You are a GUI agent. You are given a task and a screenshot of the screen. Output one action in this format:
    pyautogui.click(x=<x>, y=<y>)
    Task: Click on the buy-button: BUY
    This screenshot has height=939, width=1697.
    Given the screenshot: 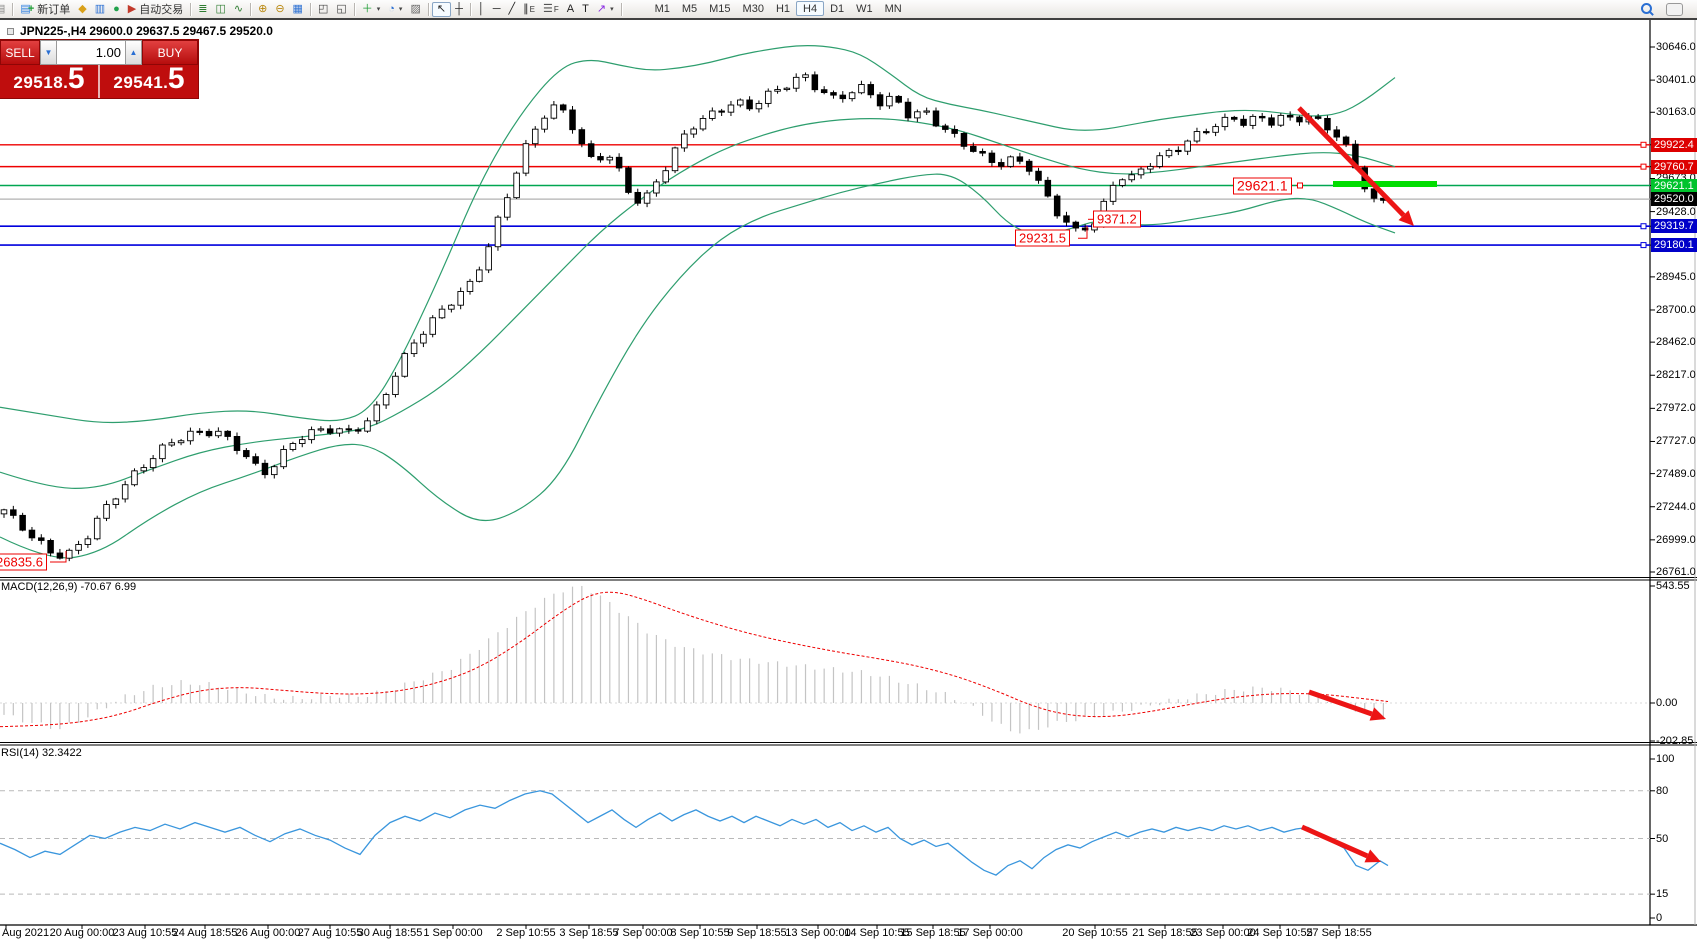 What is the action you would take?
    pyautogui.click(x=170, y=52)
    